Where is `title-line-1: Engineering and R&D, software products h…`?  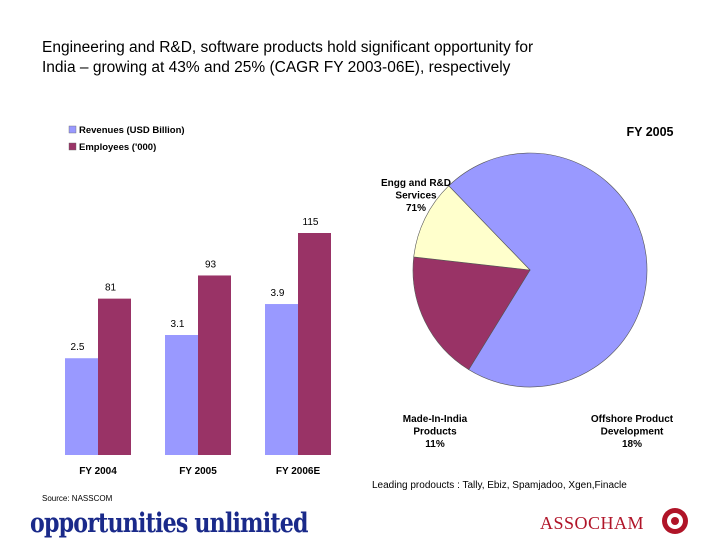
title-line-1: Engineering and R&D, software products h… is located at coordinates (288, 47).